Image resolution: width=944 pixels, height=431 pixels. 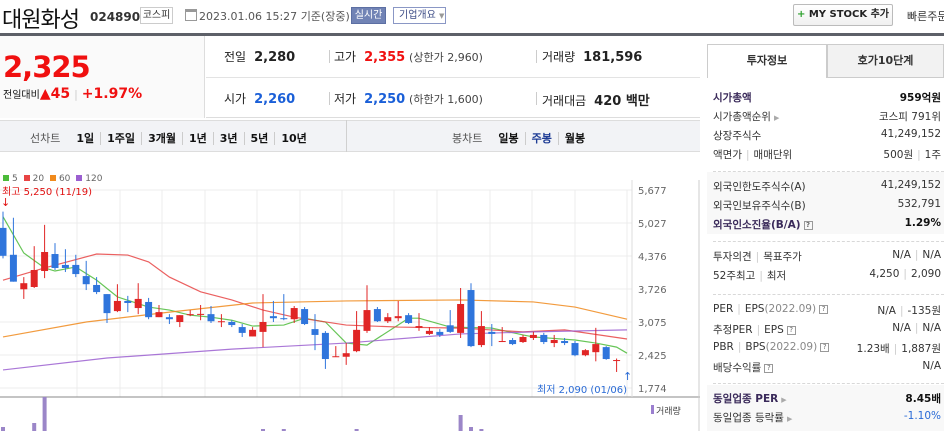 What do you see at coordinates (368, 15) in the screenshot?
I see `realtime-button: 실시간` at bounding box center [368, 15].